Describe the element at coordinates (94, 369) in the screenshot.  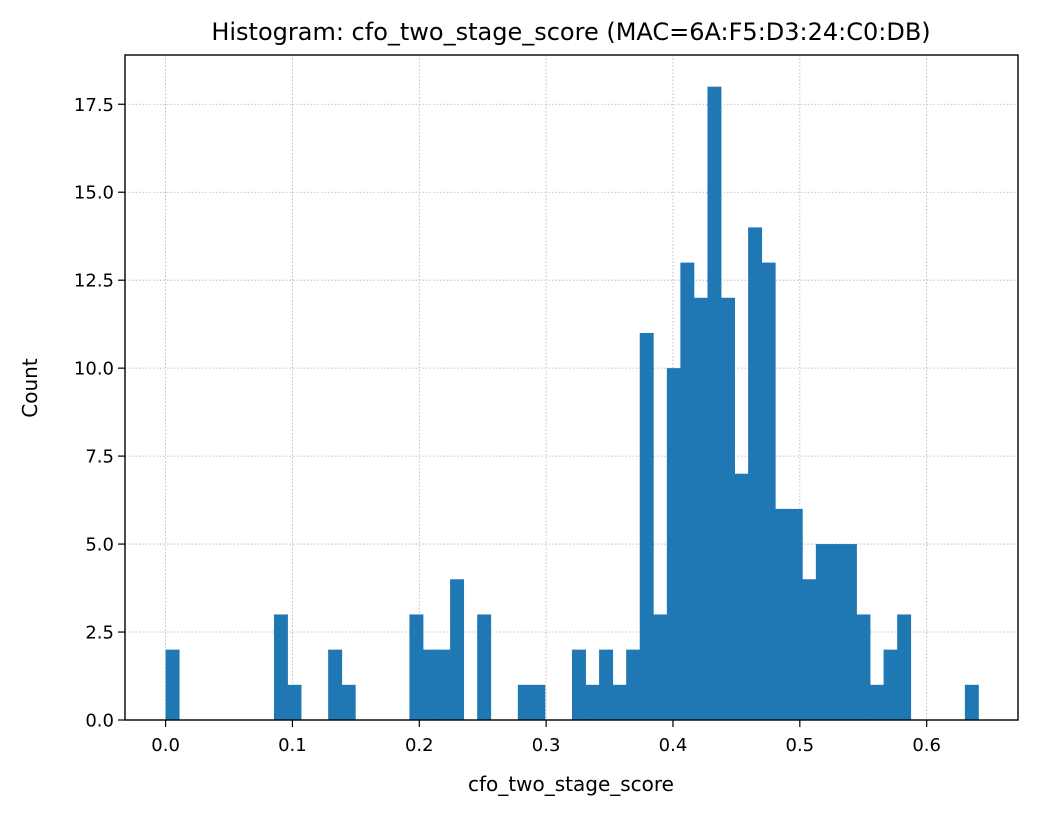
I see `y-tick-label: 10.0` at that location.